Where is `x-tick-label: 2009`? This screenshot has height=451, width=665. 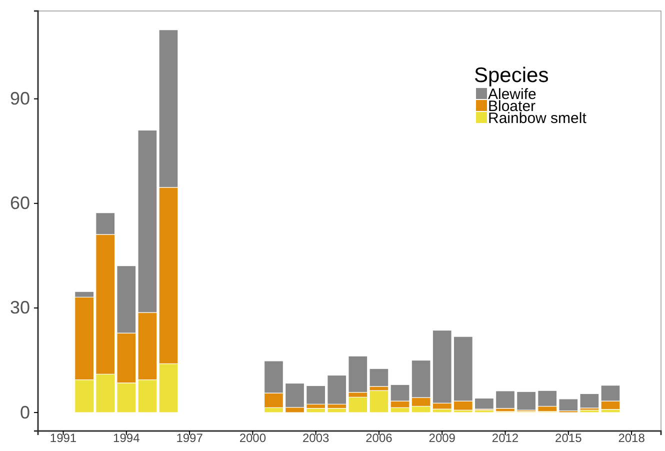 x-tick-label: 2009 is located at coordinates (442, 438).